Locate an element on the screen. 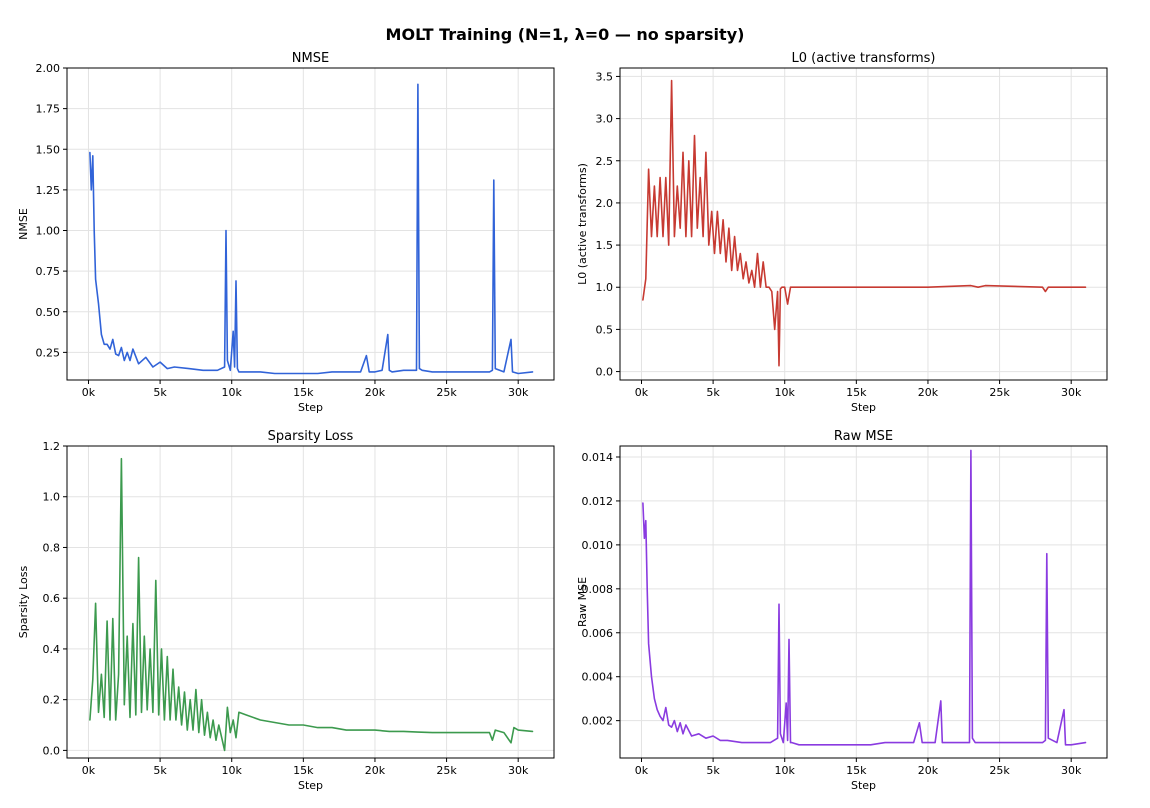 Image resolution: width=1150 pixels, height=808 pixels. chart-3-ytick-label-4: 0.010 is located at coordinates (598, 545).